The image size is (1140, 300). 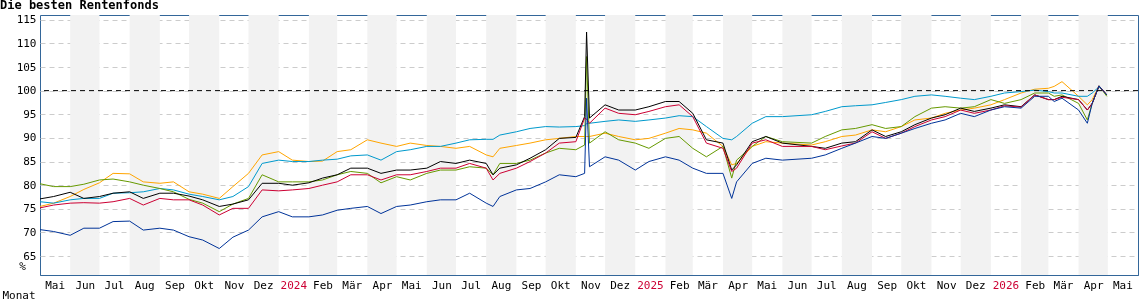 I want to click on y-tick-label: 85, so click(x=30, y=162).